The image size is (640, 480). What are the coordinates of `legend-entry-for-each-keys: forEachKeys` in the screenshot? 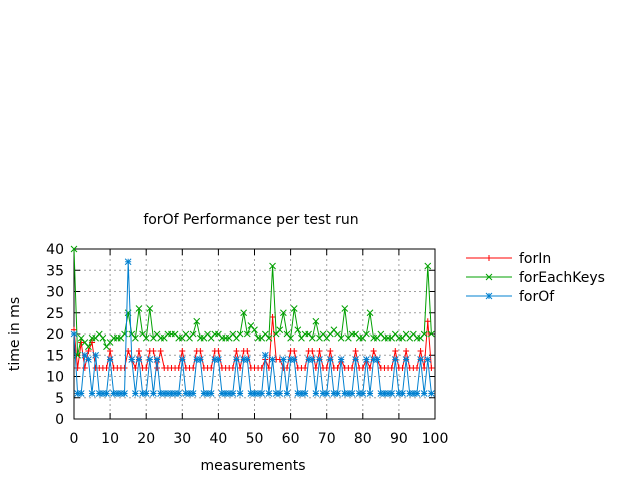 It's located at (535, 278).